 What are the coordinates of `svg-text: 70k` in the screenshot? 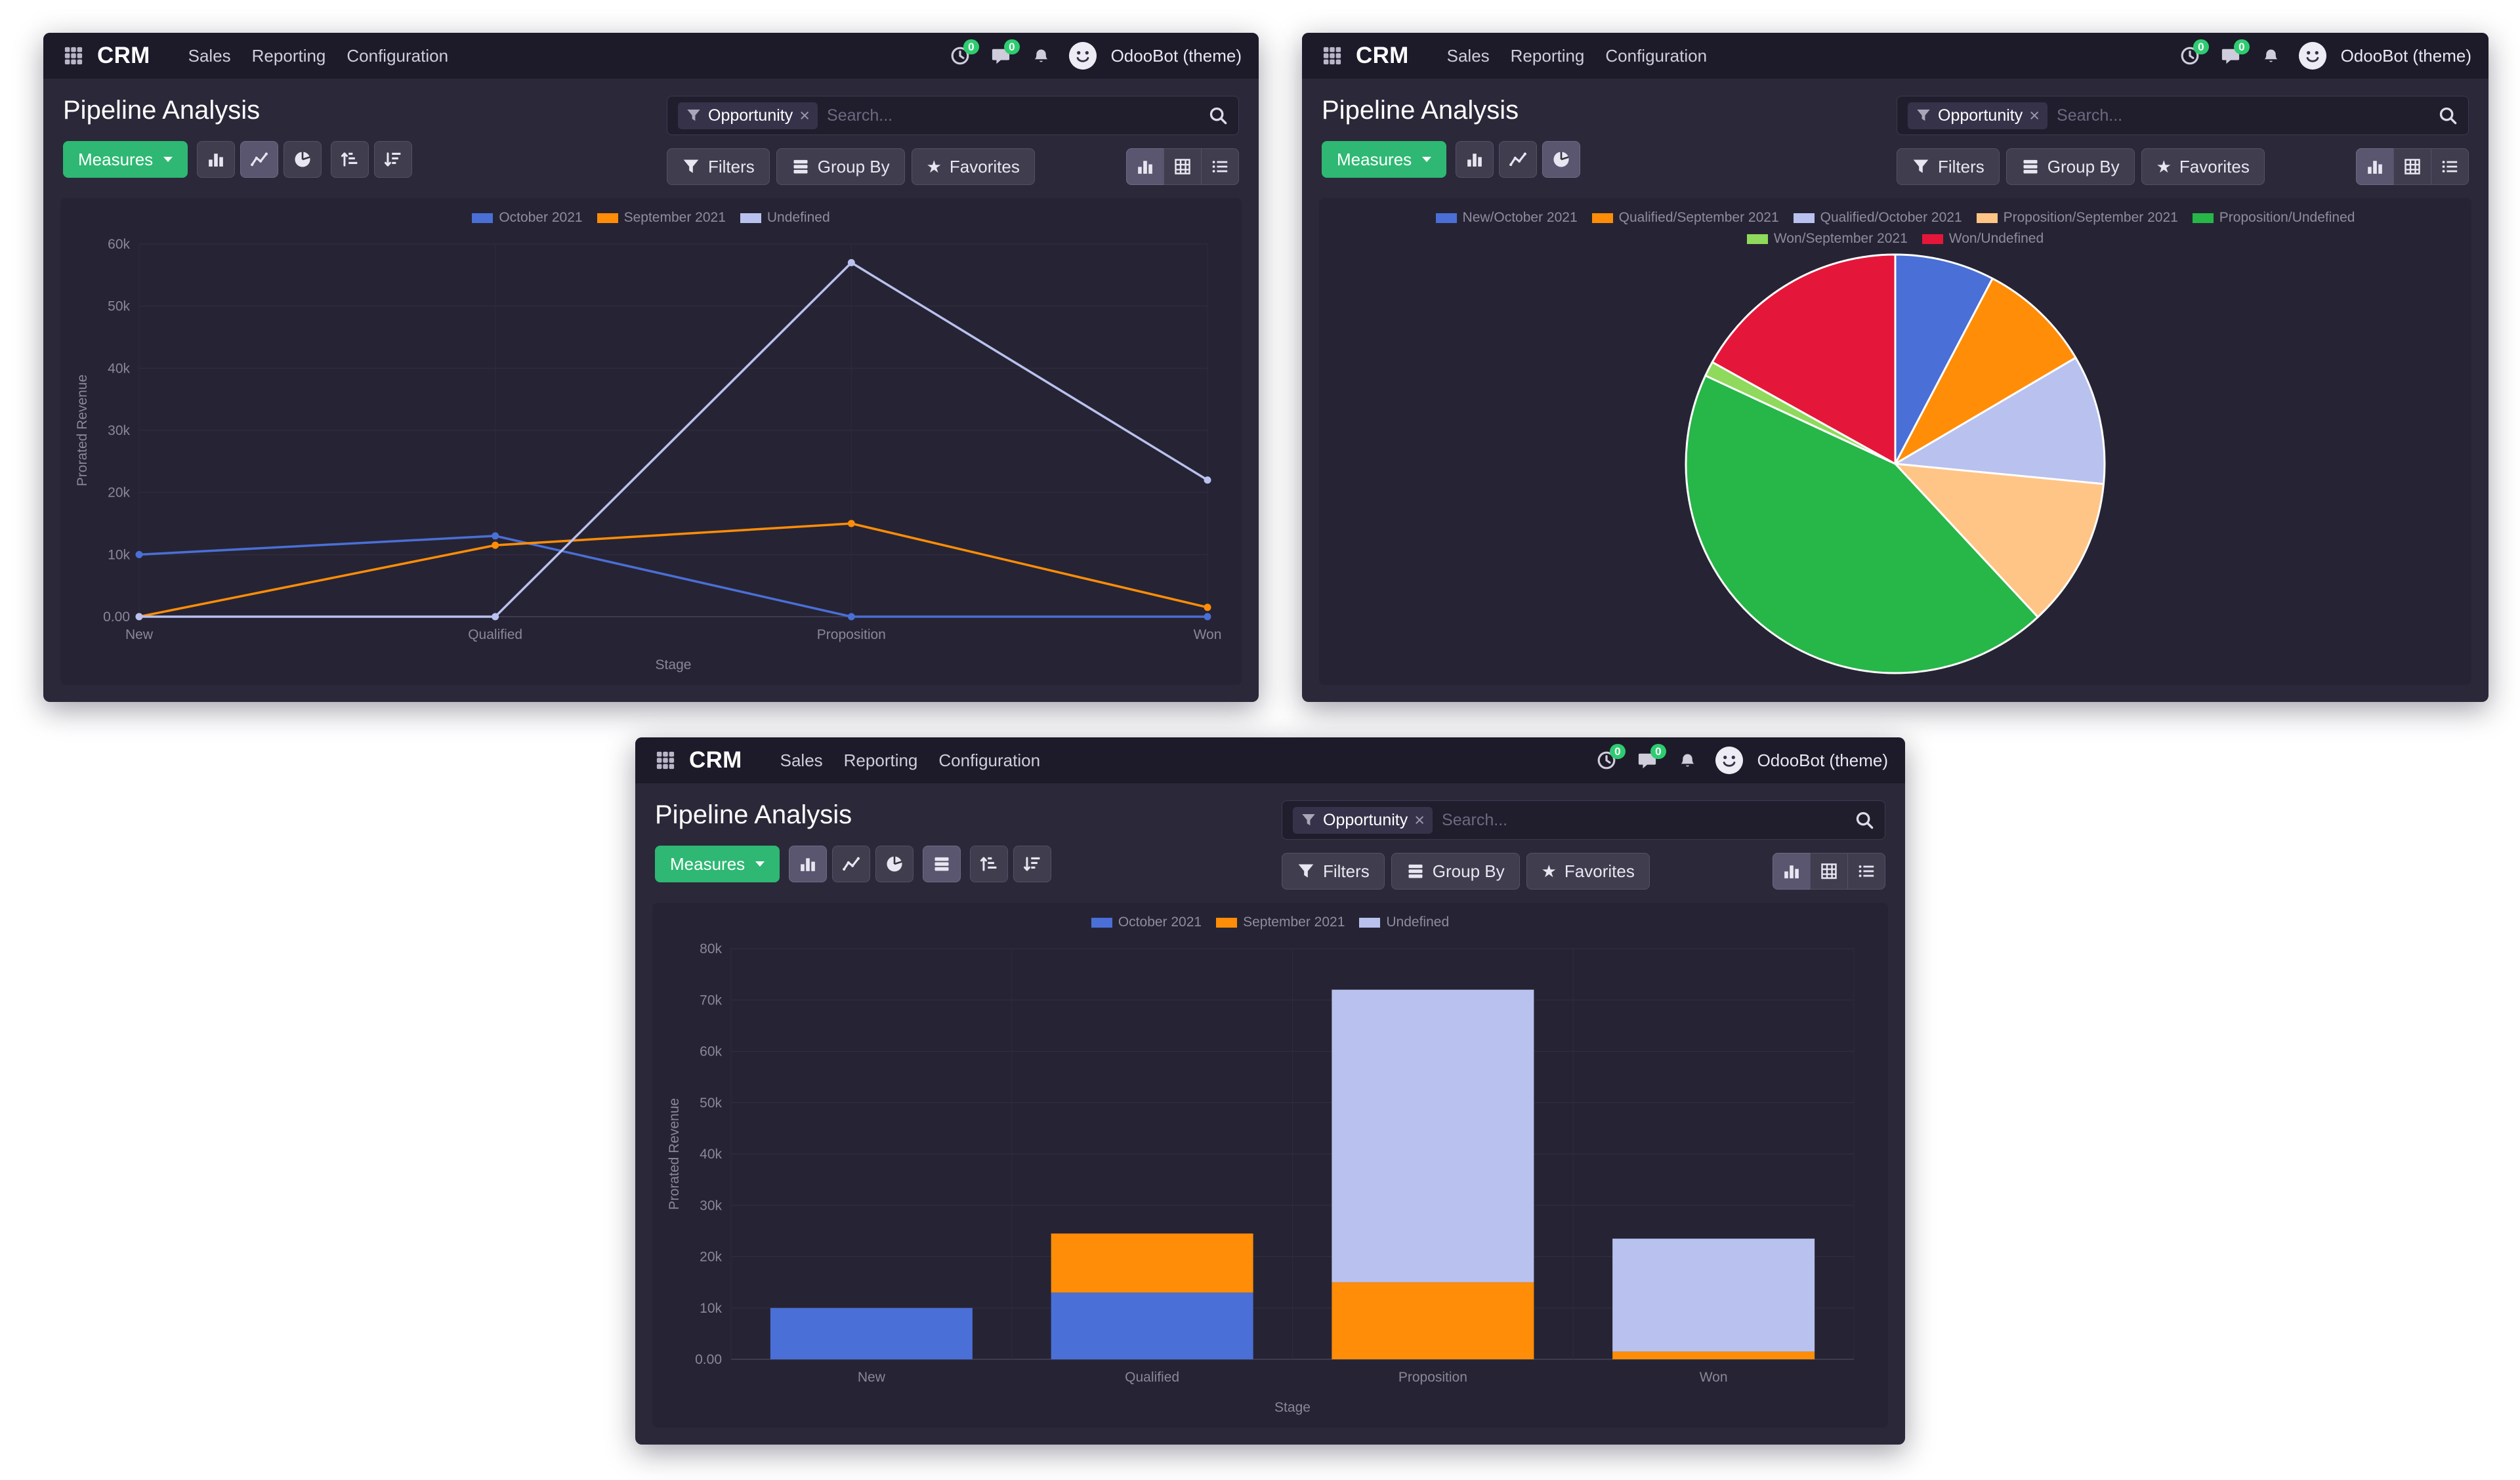 It's located at (711, 1000).